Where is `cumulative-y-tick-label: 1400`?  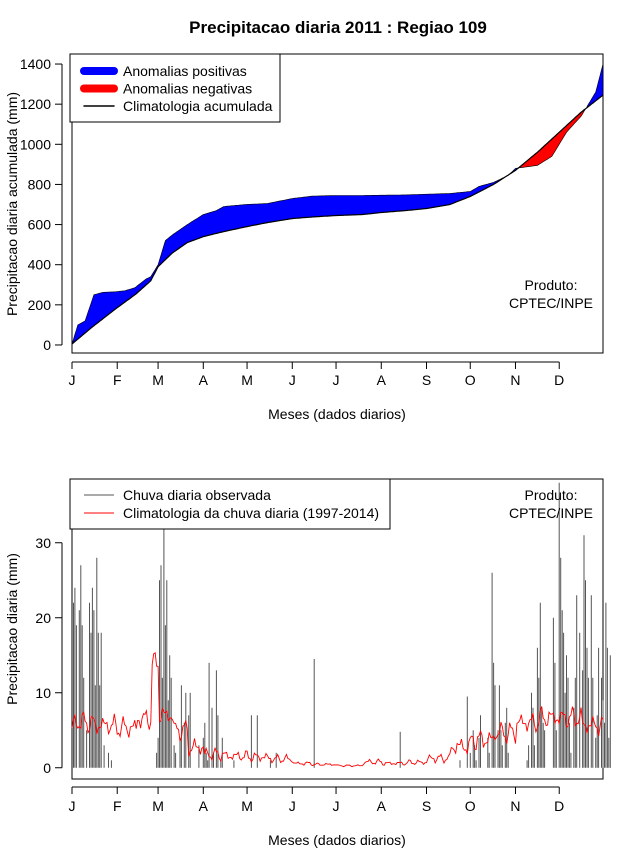
cumulative-y-tick-label: 1400 is located at coordinates (35, 64).